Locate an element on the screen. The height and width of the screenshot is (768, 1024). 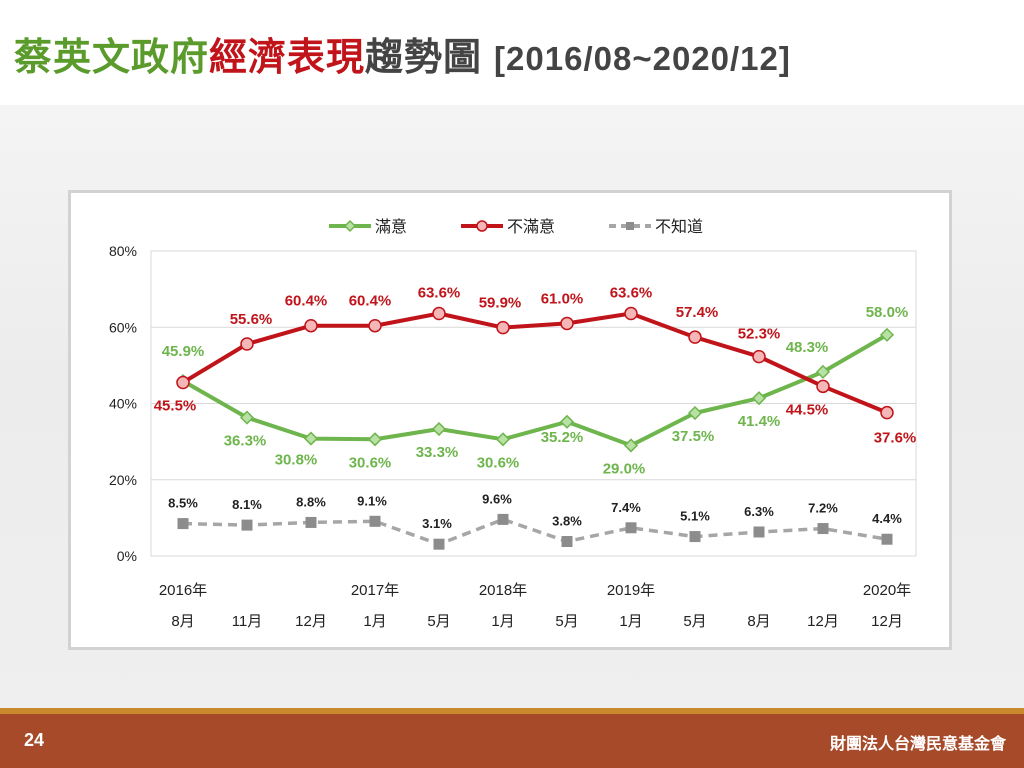
x-tick-label: 8月 is located at coordinates (758, 621).